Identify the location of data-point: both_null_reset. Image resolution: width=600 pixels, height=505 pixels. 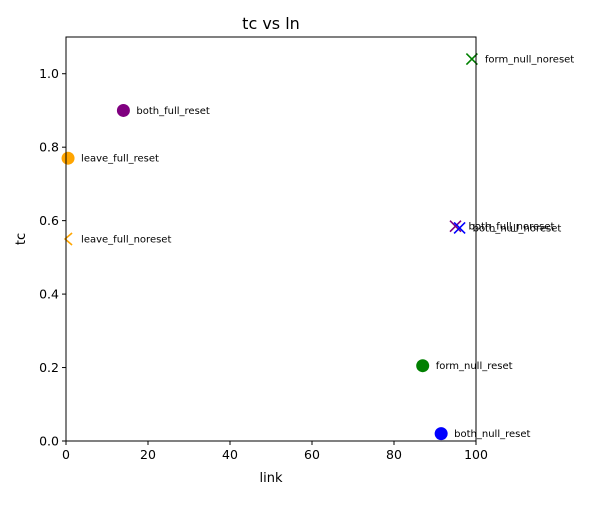
(482, 434).